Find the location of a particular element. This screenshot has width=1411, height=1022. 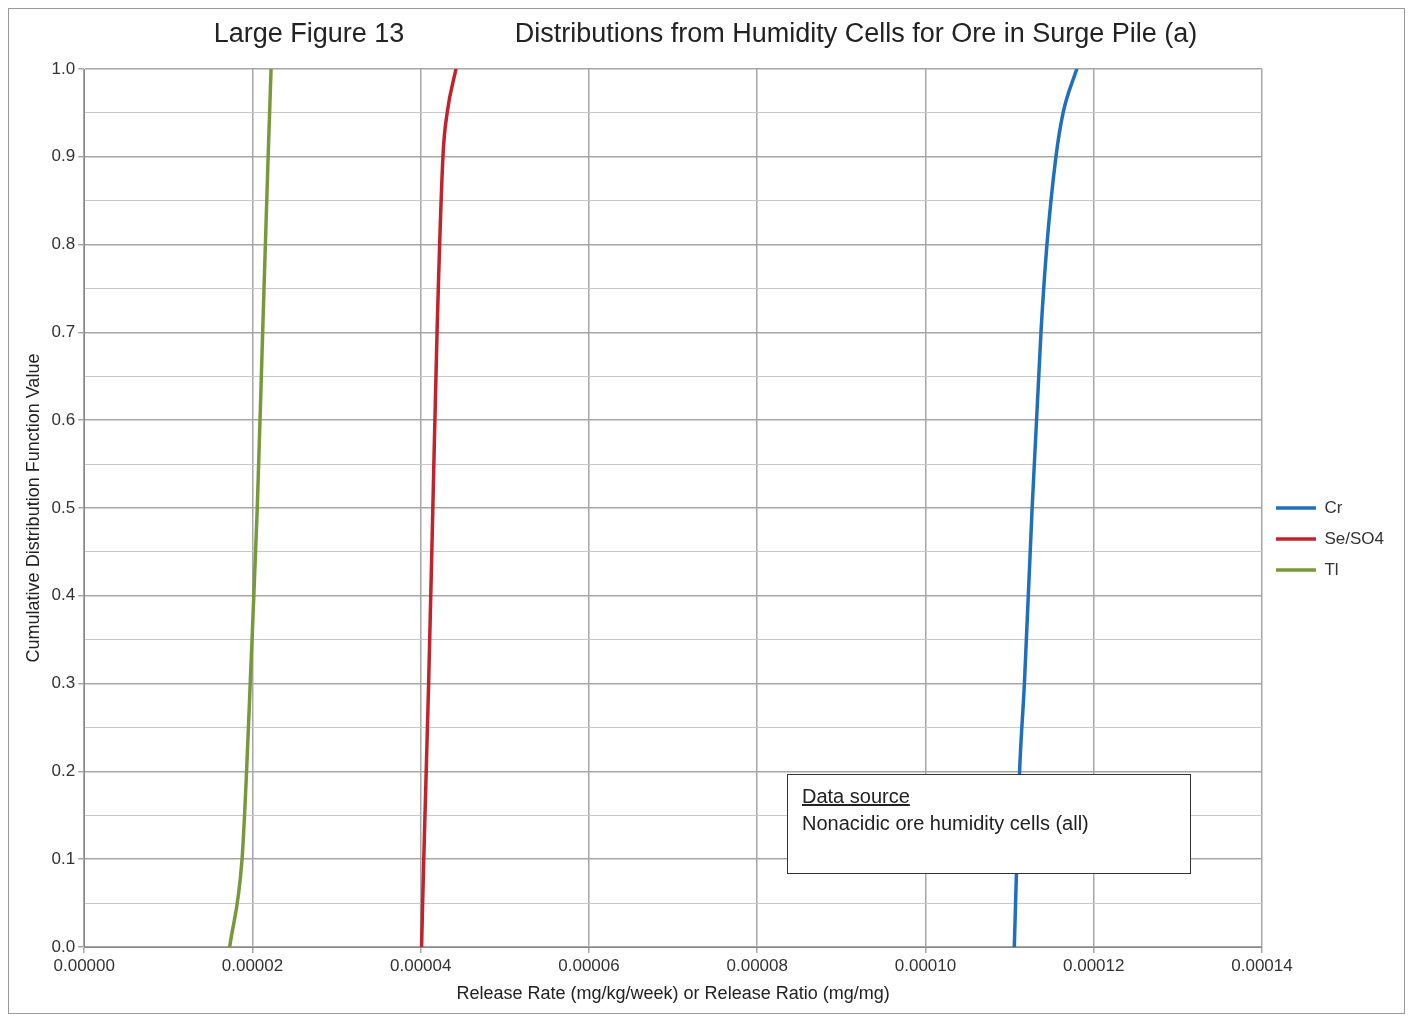

note-box: Data source Nonacidic ore humidity cells (all) is located at coordinates (989, 824).